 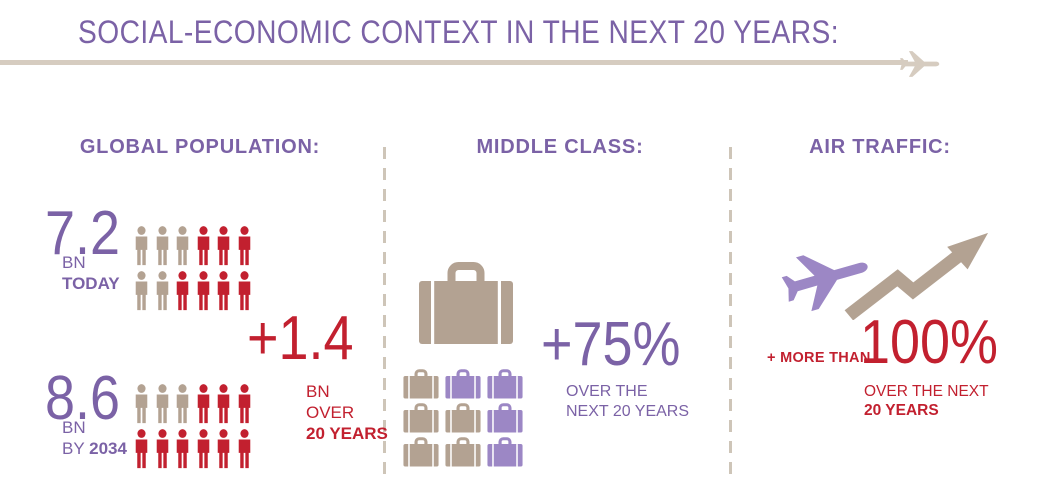 I want to click on air-traffic-growth-line1: OVER THE NEXT, so click(x=926, y=391).